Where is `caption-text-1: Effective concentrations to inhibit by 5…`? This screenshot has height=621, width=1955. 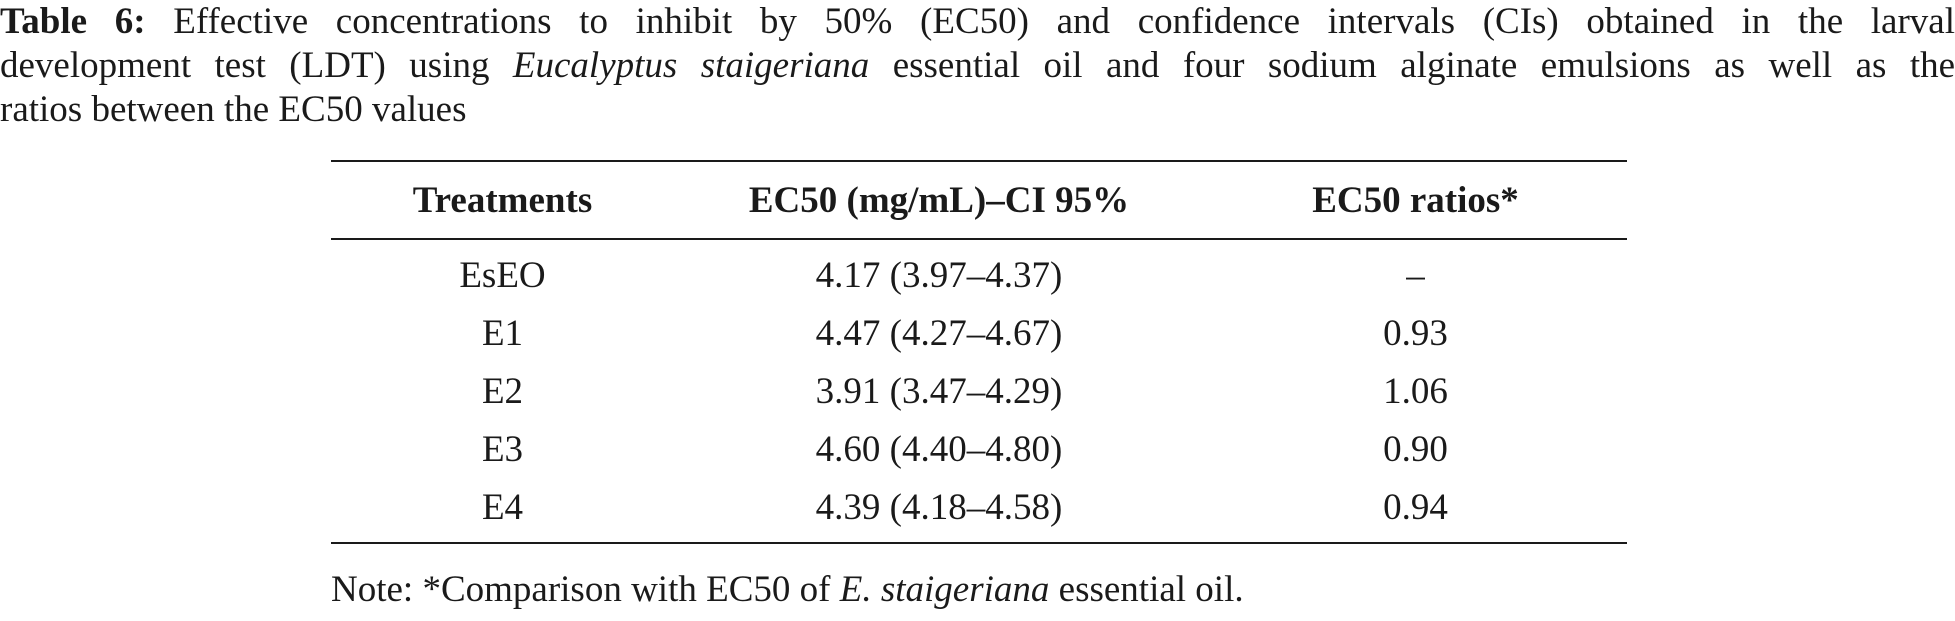 caption-text-1: Effective concentrations to inhibit by 5… is located at coordinates (1064, 21).